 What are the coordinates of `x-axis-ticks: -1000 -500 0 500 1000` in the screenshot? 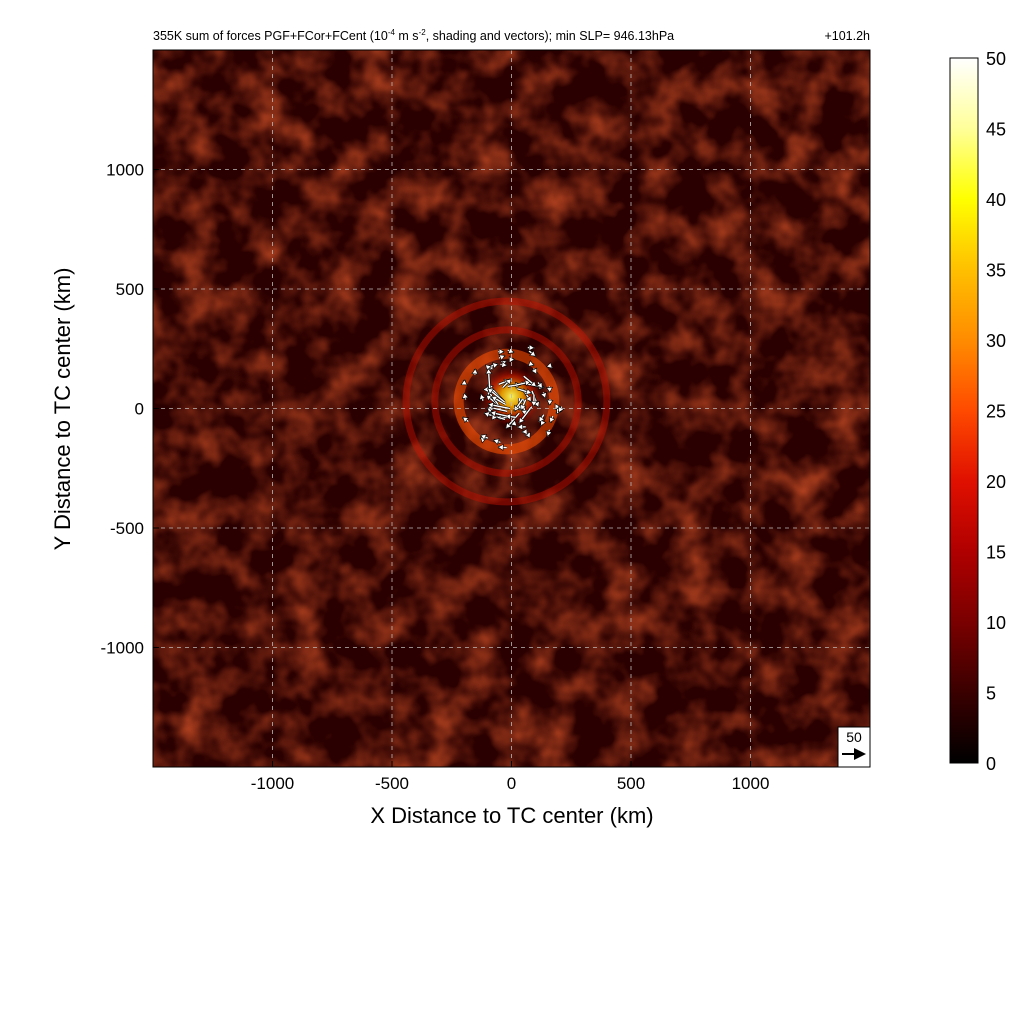 It's located at (510, 777).